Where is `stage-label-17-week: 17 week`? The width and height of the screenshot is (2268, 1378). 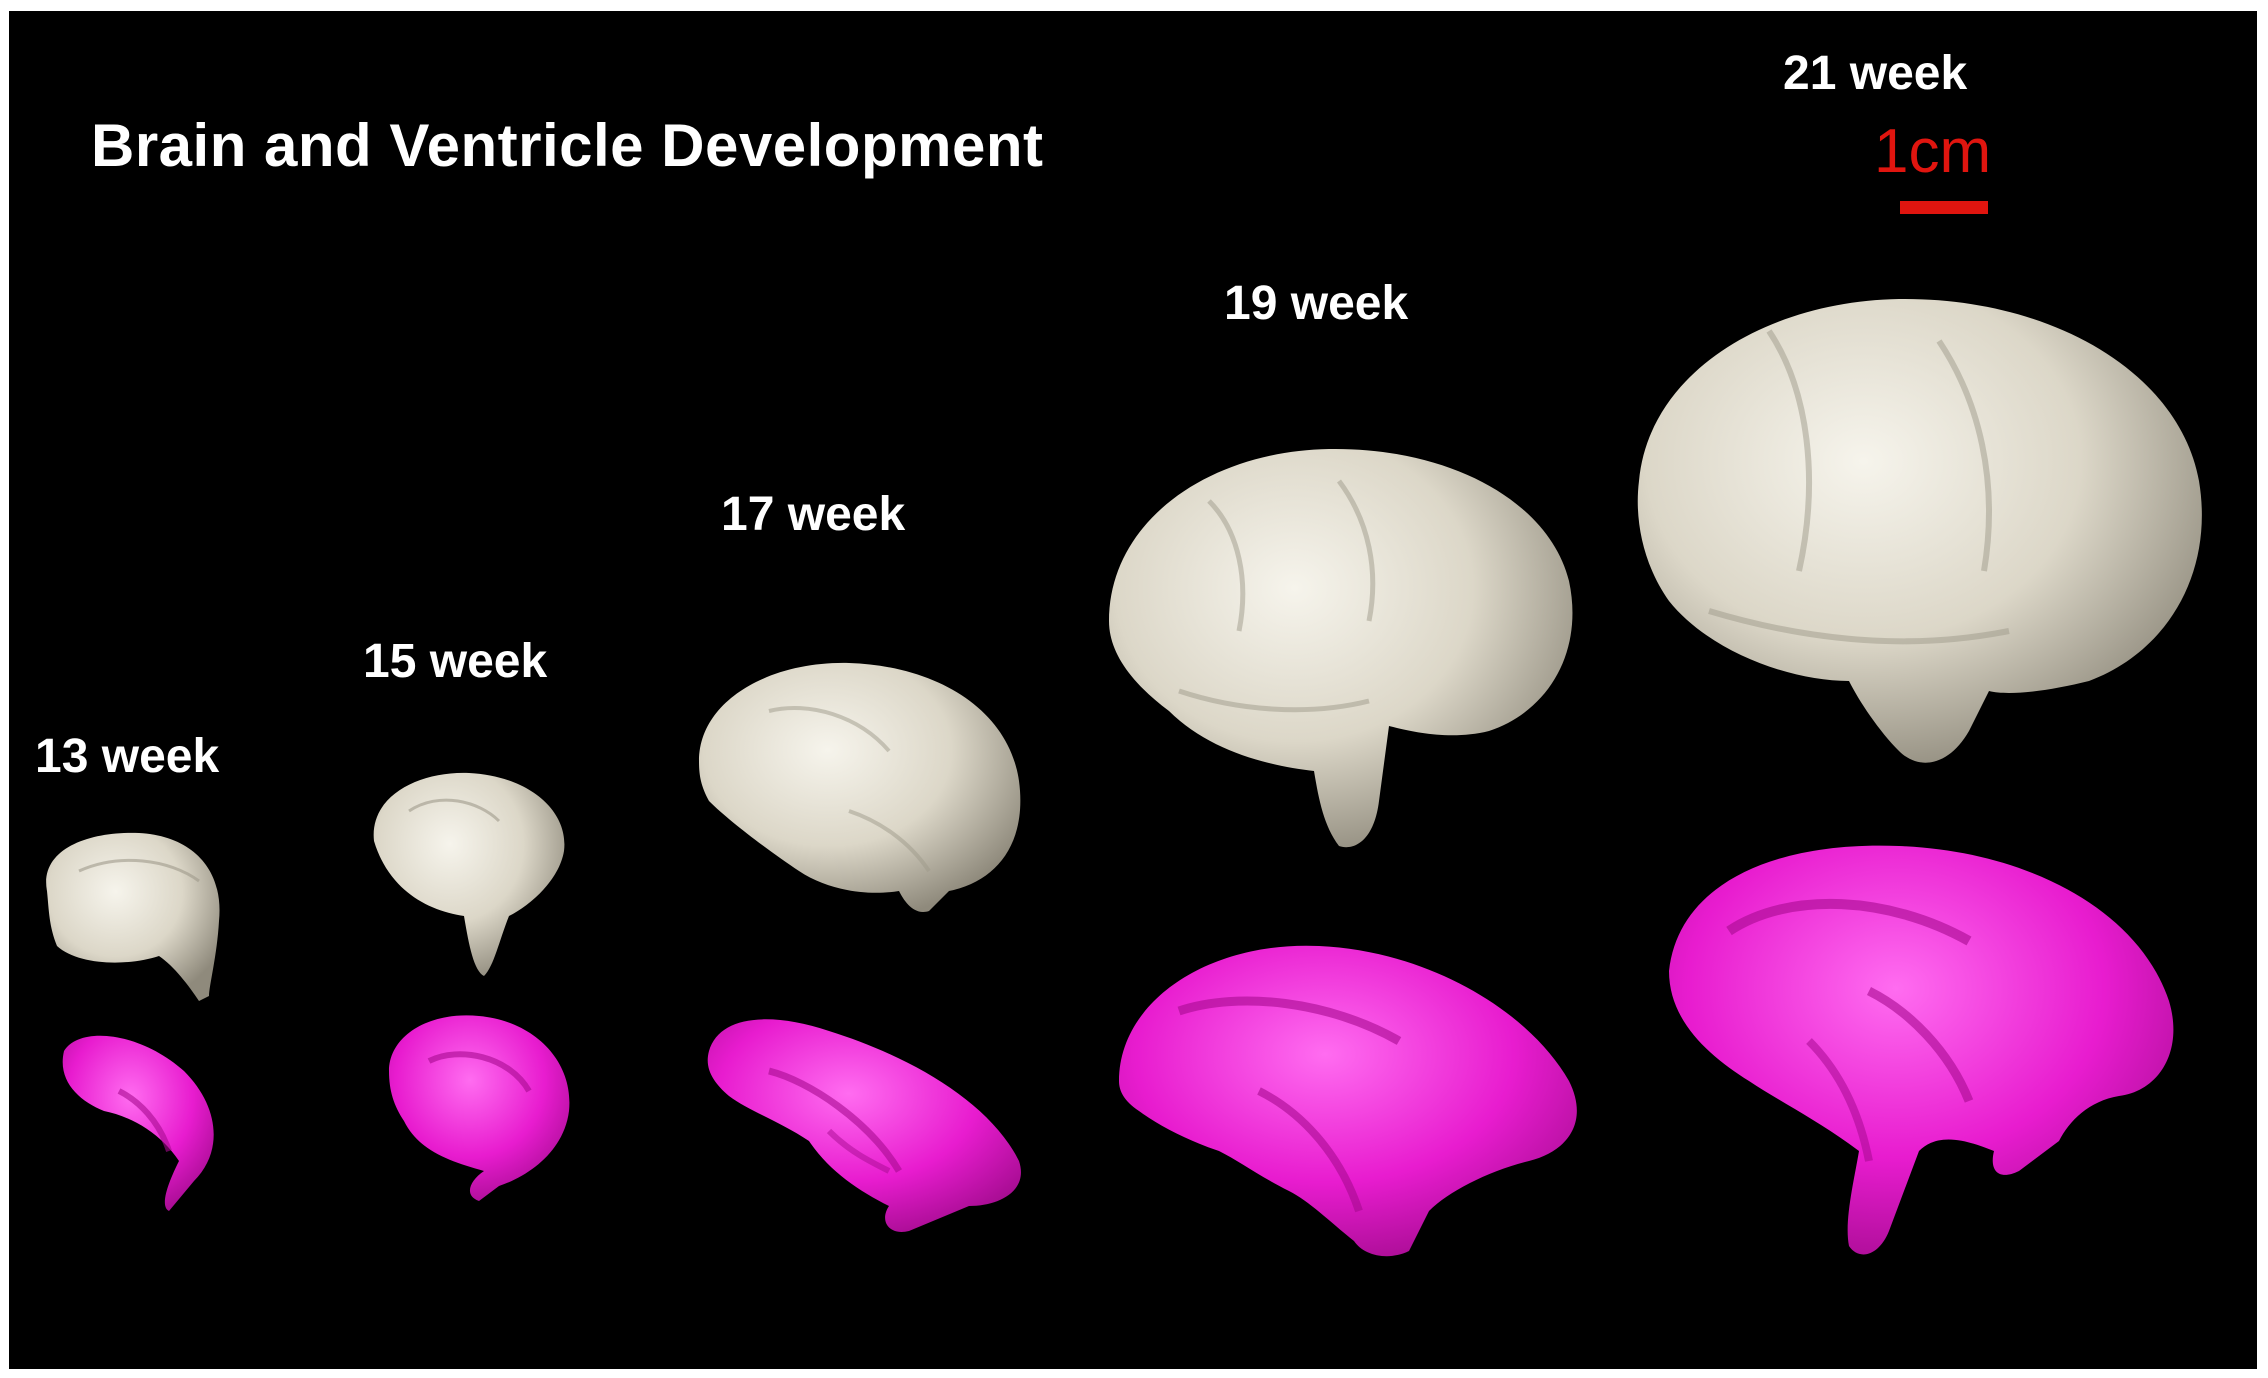
stage-label-17-week: 17 week is located at coordinates (813, 514).